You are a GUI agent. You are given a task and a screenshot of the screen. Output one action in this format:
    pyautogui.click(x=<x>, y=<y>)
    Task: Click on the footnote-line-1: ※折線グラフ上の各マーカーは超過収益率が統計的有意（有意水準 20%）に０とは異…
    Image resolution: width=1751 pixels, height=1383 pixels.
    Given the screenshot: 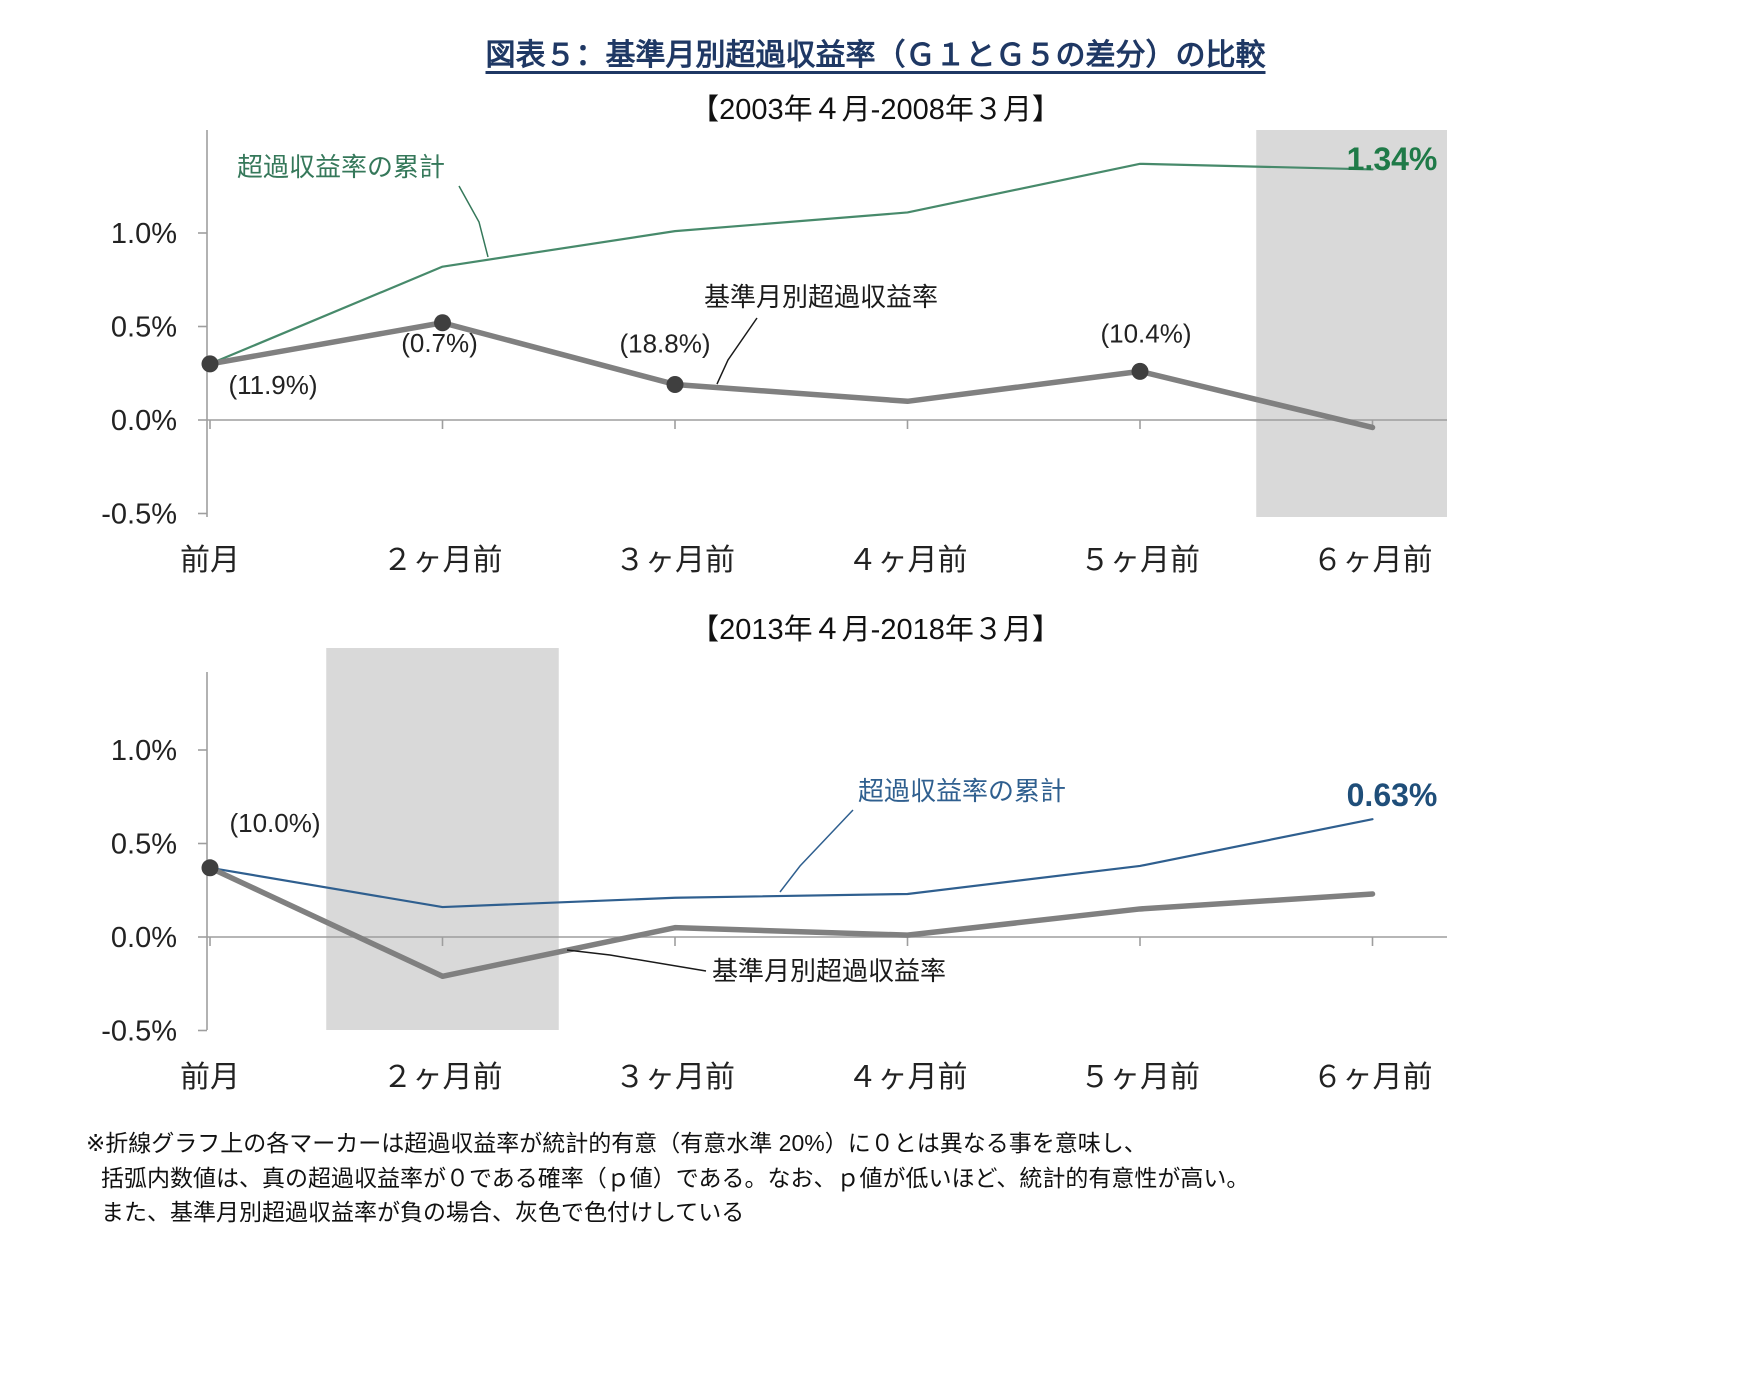 What is the action you would take?
    pyautogui.click(x=616, y=1143)
    